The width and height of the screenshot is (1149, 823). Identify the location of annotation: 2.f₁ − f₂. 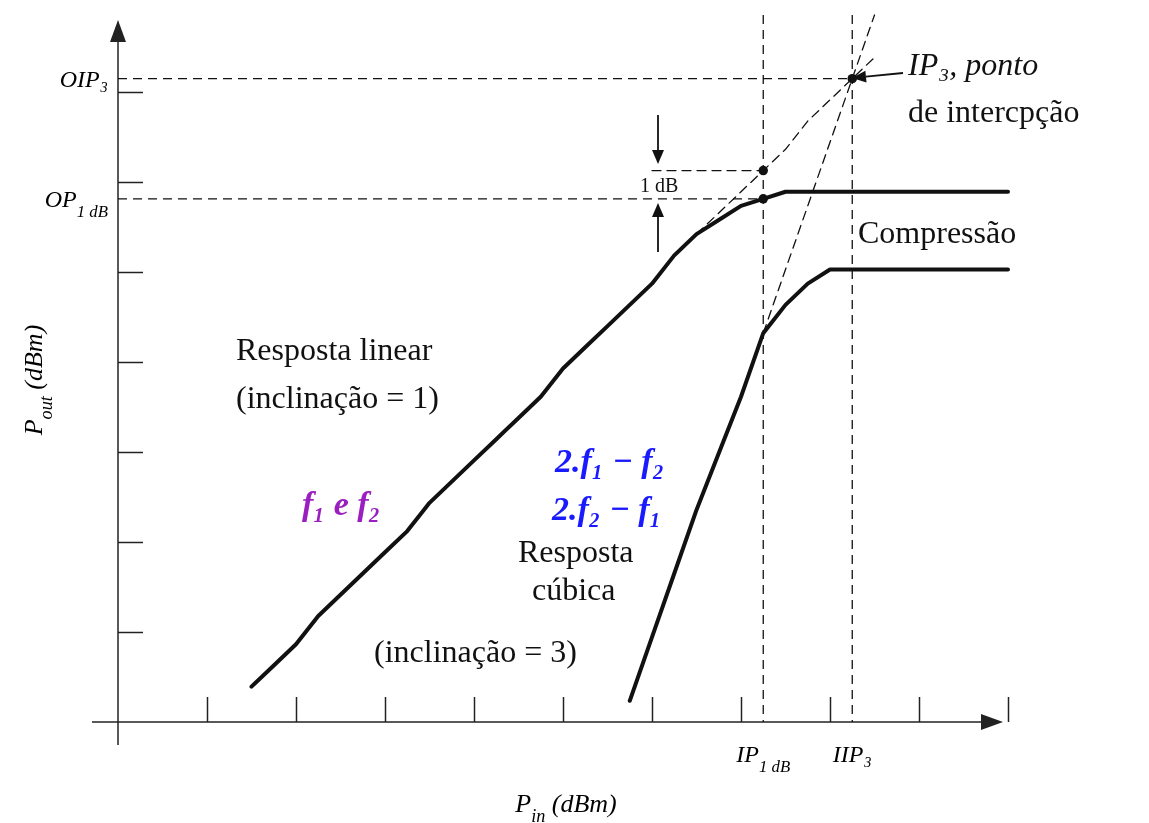
(609, 460).